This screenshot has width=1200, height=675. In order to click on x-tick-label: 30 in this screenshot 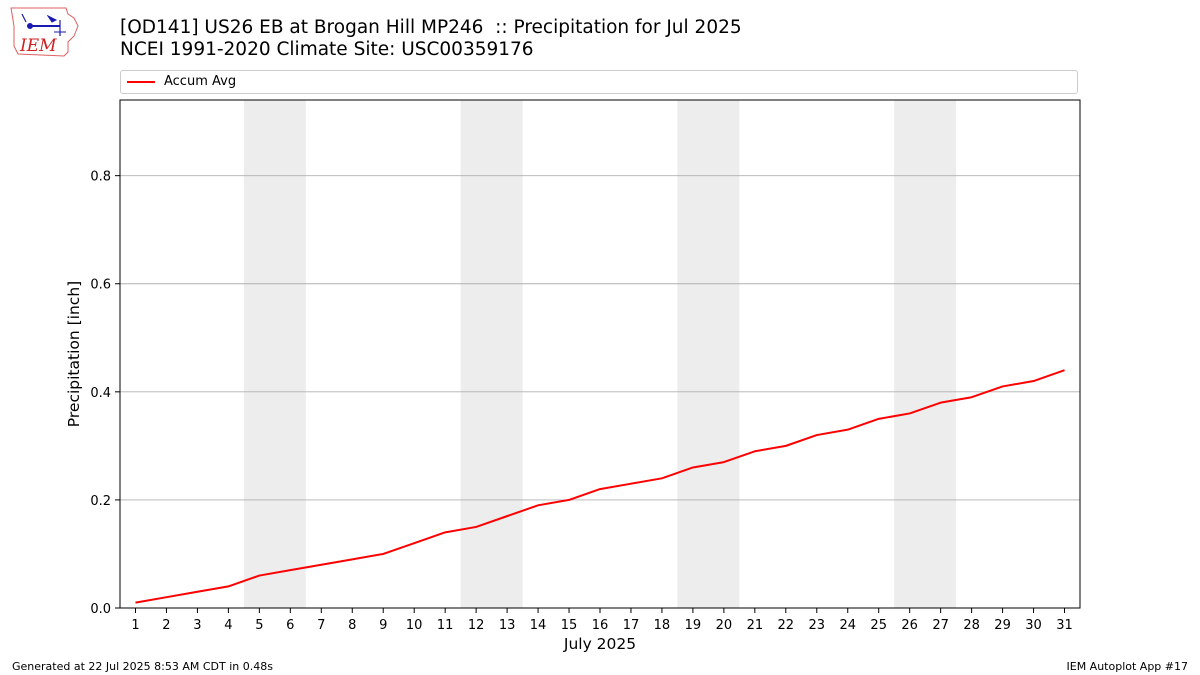, I will do `click(1033, 625)`.